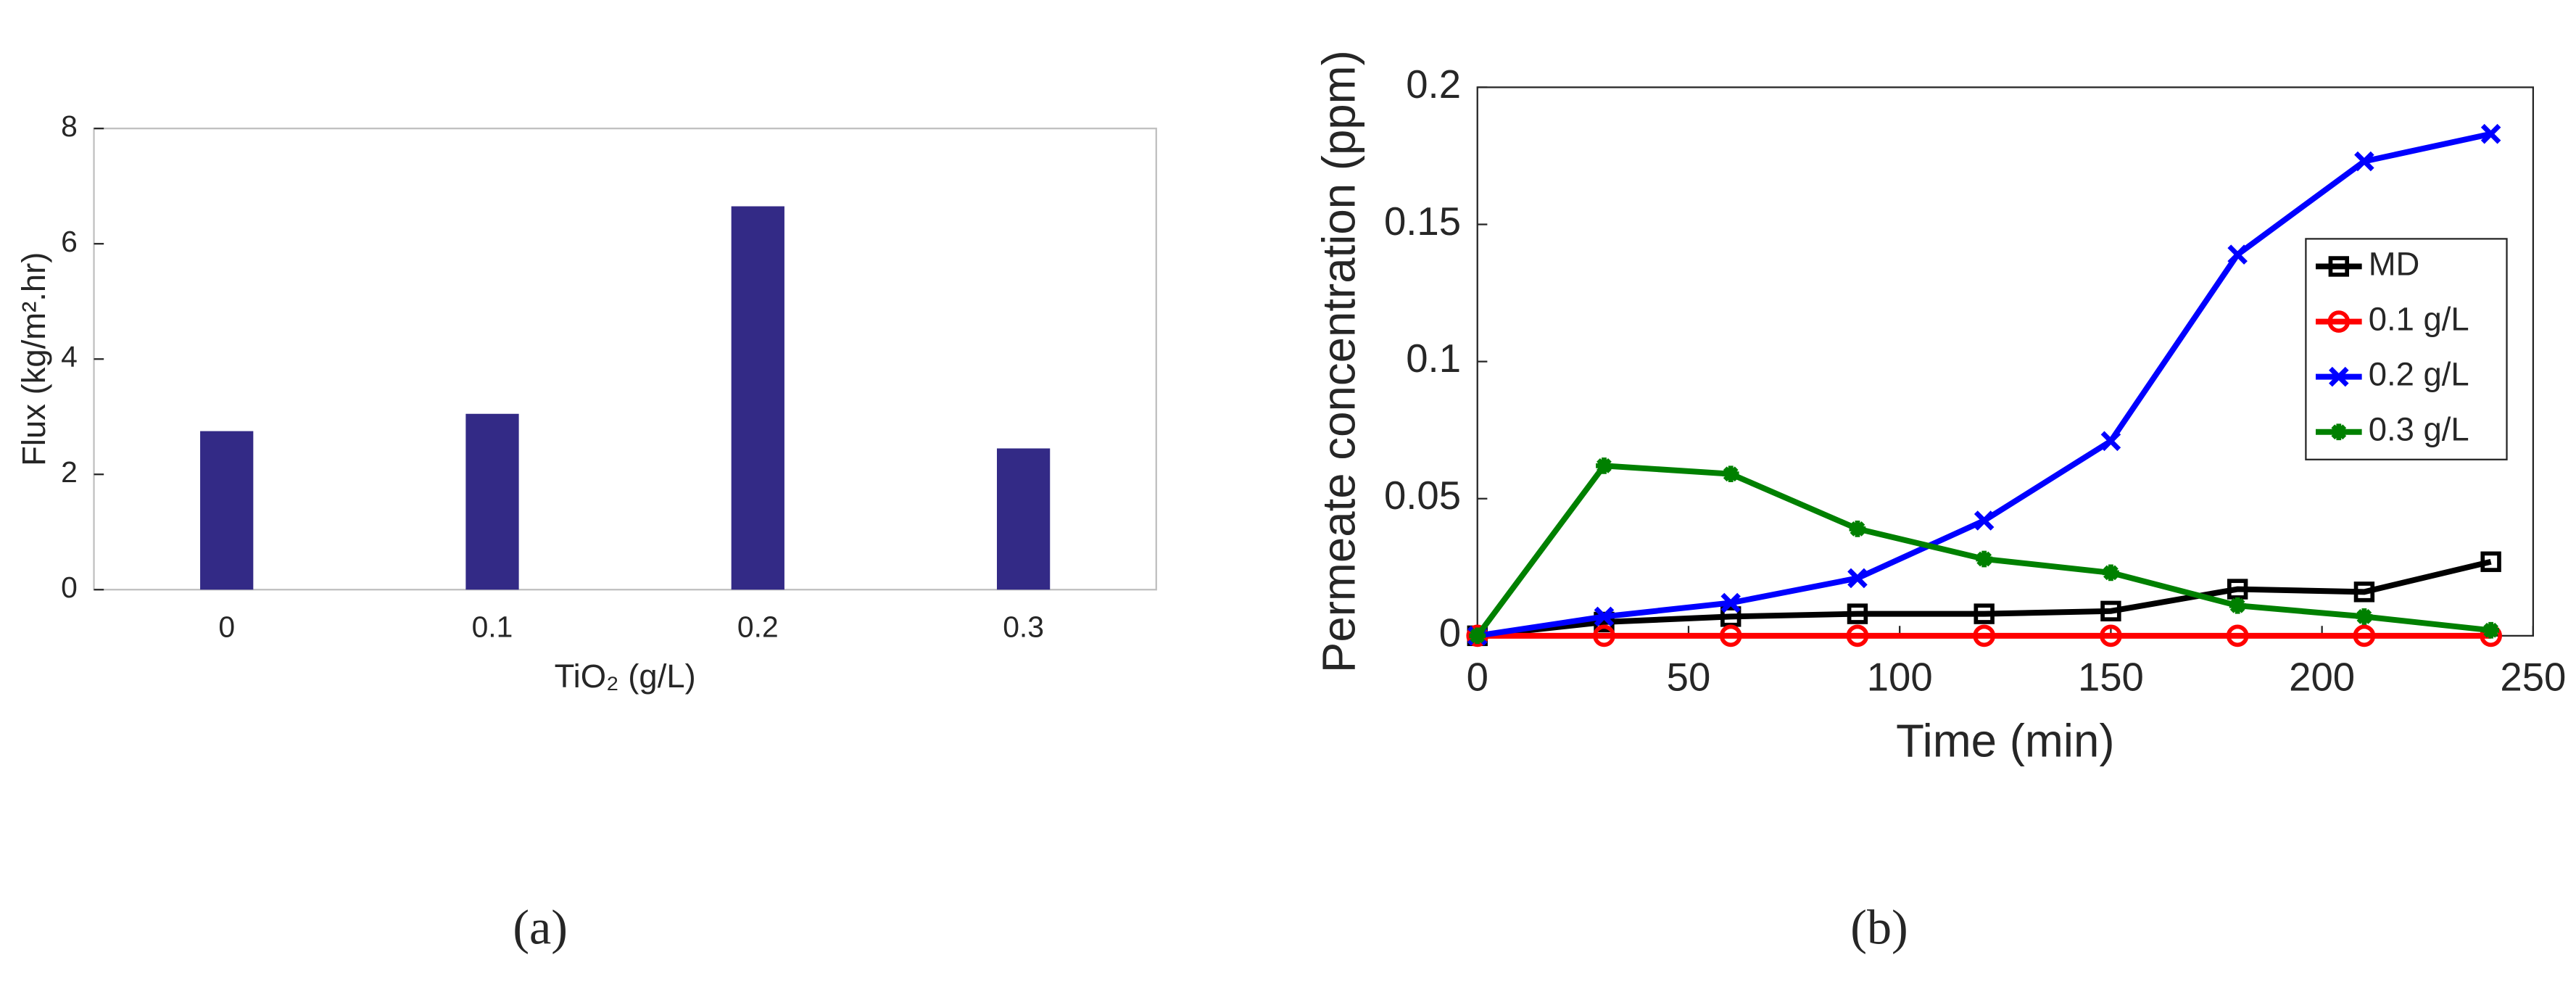 The height and width of the screenshot is (981, 2576). I want to click on x-tick-label: 0.1, so click(493, 627).